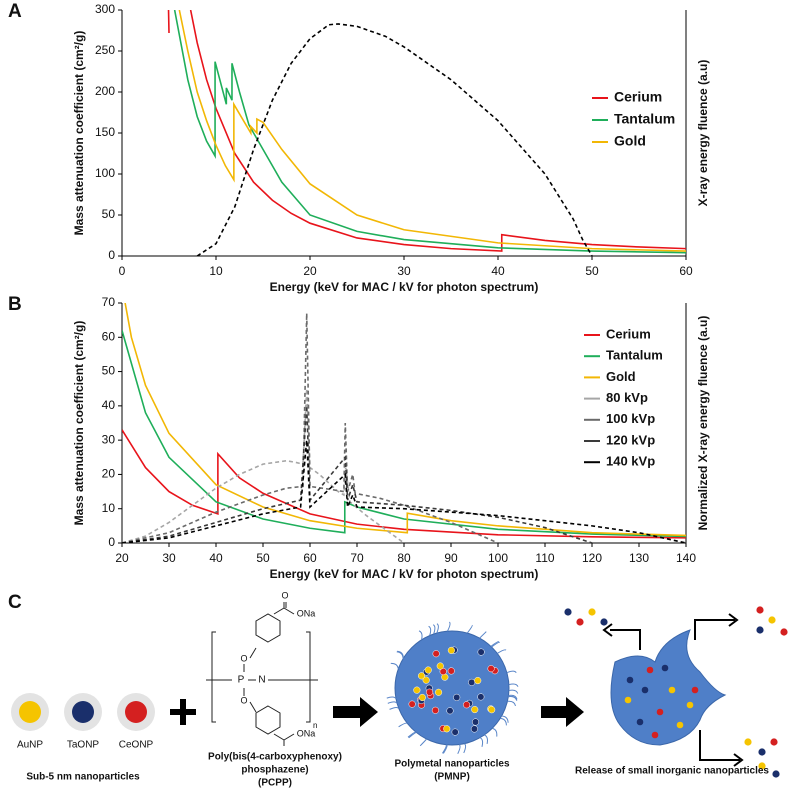 This screenshot has height=793, width=798. What do you see at coordinates (630, 418) in the screenshot?
I see `legend-label: 100 kVp` at bounding box center [630, 418].